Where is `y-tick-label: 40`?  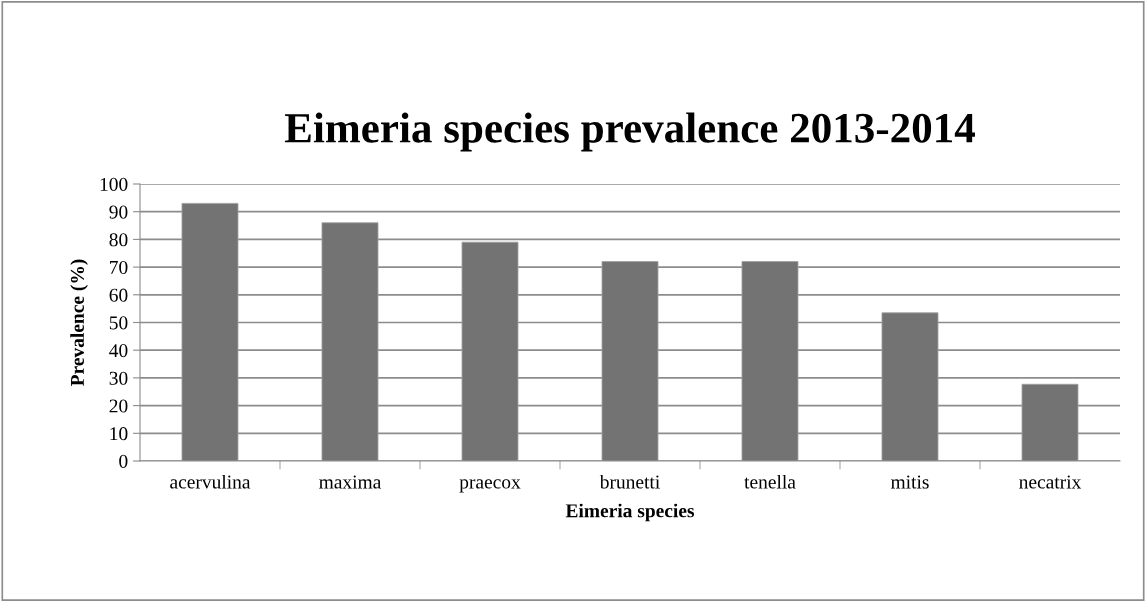 y-tick-label: 40 is located at coordinates (118, 351).